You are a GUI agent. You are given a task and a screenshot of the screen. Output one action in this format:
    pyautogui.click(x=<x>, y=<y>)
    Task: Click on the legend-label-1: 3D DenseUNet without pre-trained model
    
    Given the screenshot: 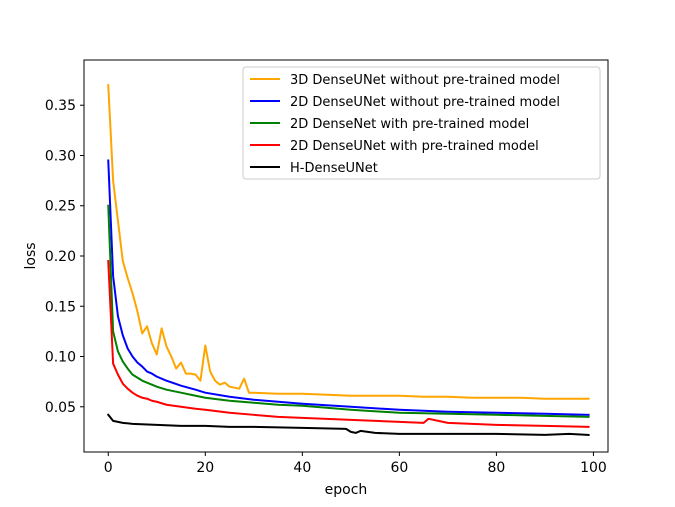 What is the action you would take?
    pyautogui.click(x=425, y=80)
    